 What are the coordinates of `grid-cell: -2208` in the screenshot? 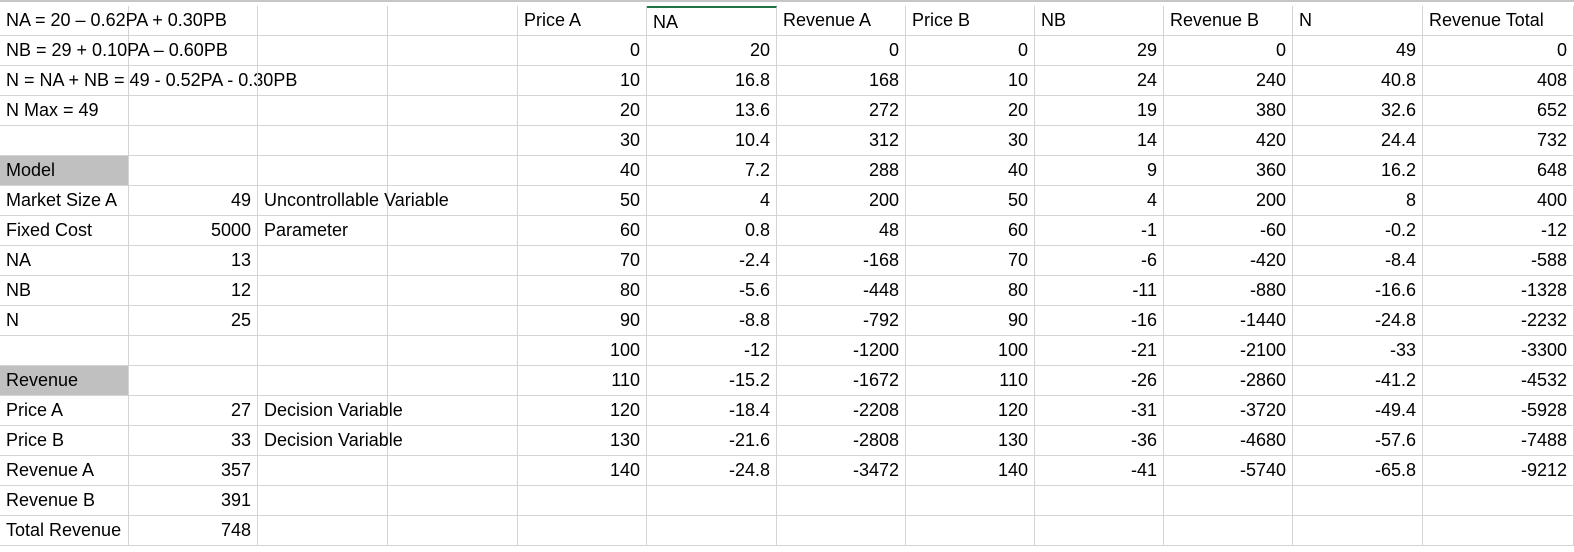 It's located at (841, 411).